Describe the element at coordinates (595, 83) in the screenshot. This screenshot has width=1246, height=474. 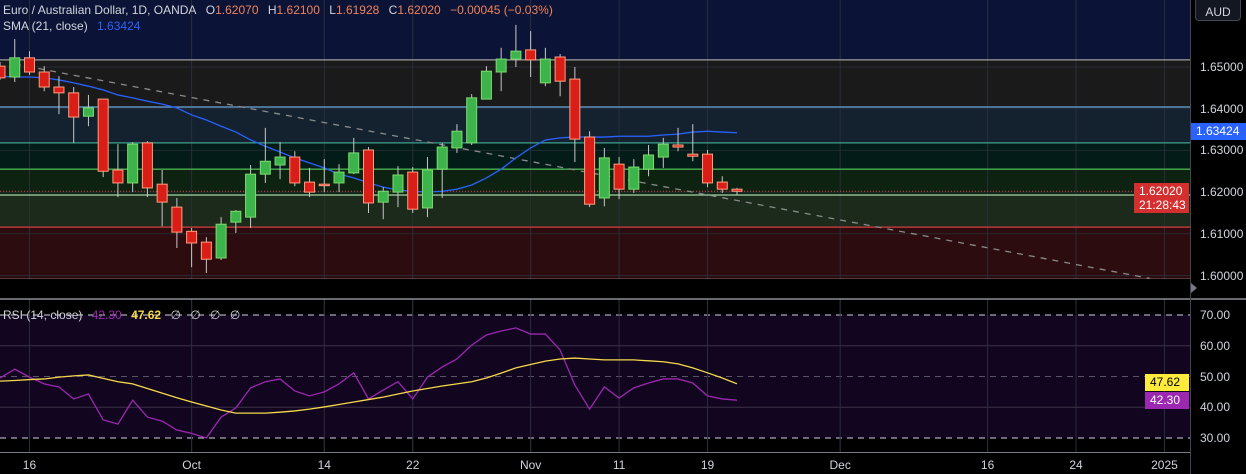
I see `zone-fill` at that location.